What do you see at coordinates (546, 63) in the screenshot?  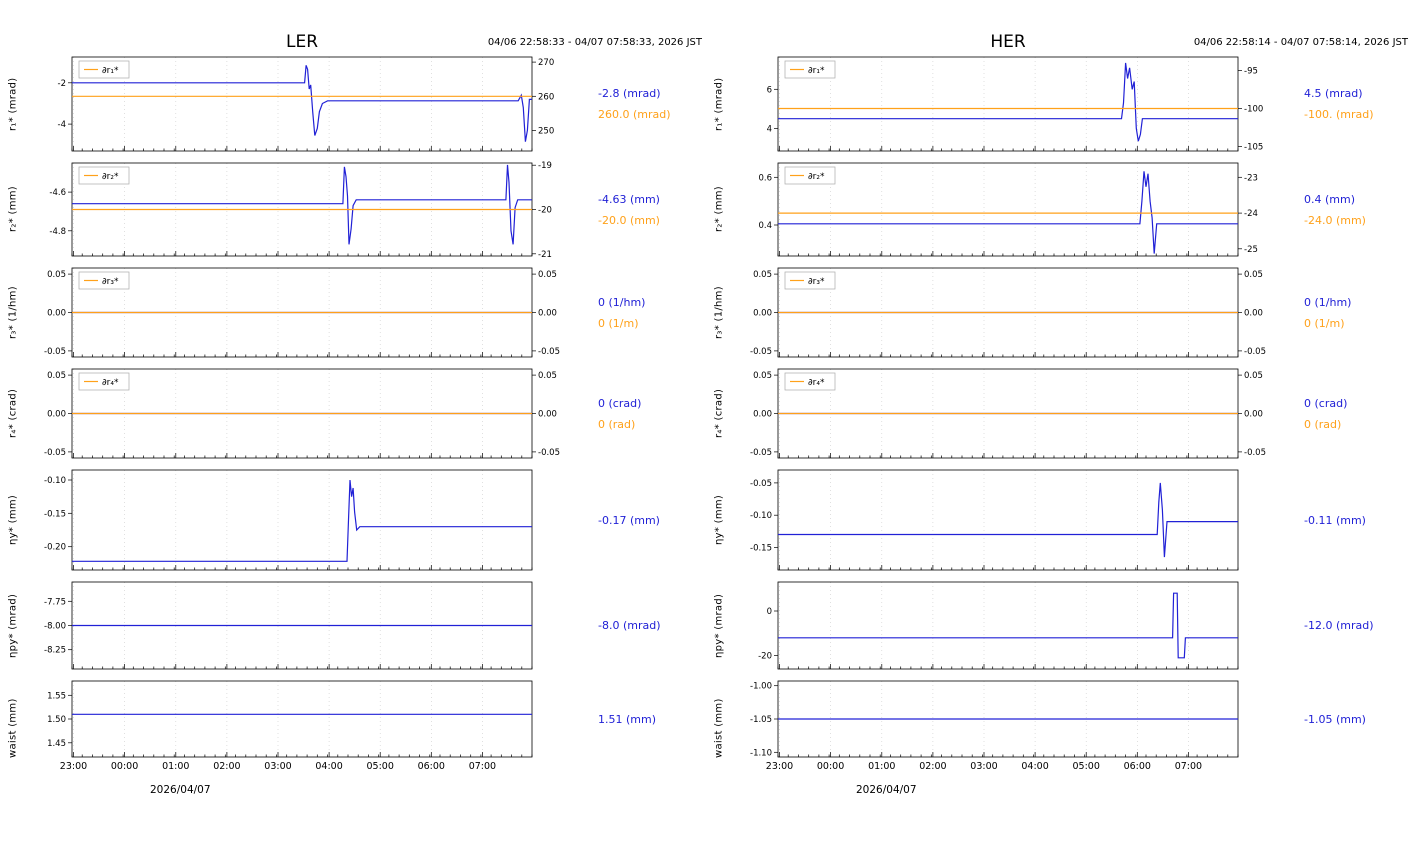 I see `svg-text: 270` at bounding box center [546, 63].